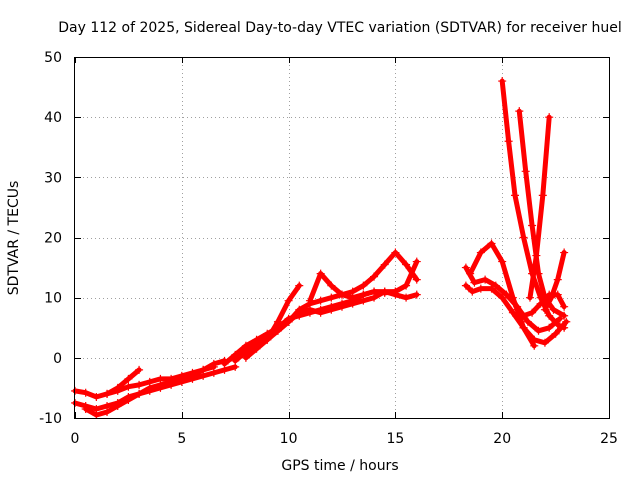  I want to click on y-tick-label: 20, so click(53, 239).